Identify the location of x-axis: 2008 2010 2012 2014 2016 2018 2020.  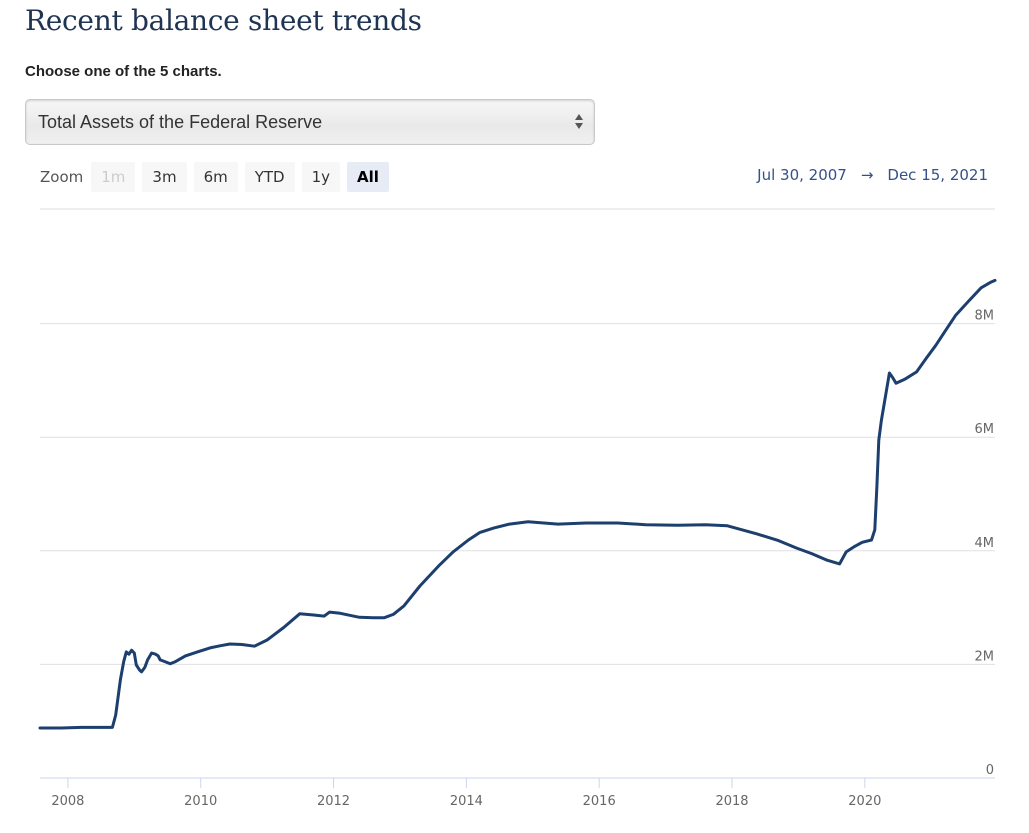
(517, 793).